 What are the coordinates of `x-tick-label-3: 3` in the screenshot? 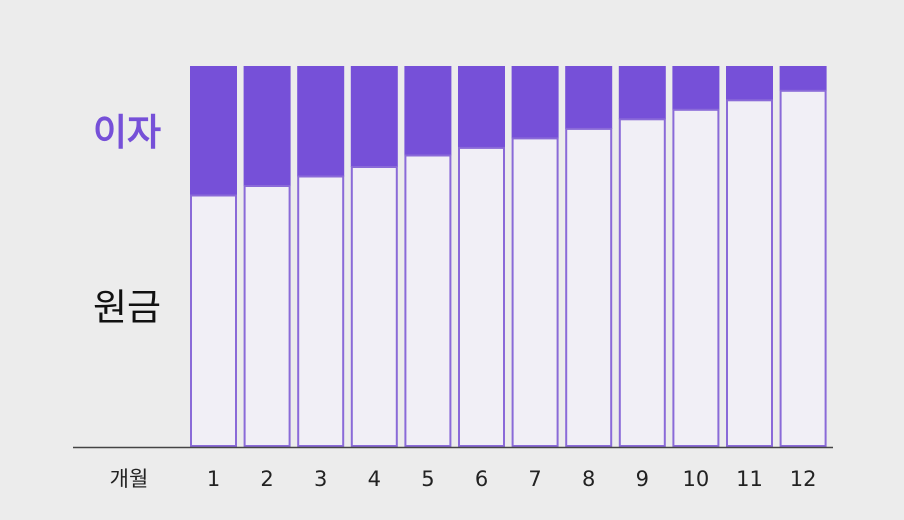 It's located at (320, 479).